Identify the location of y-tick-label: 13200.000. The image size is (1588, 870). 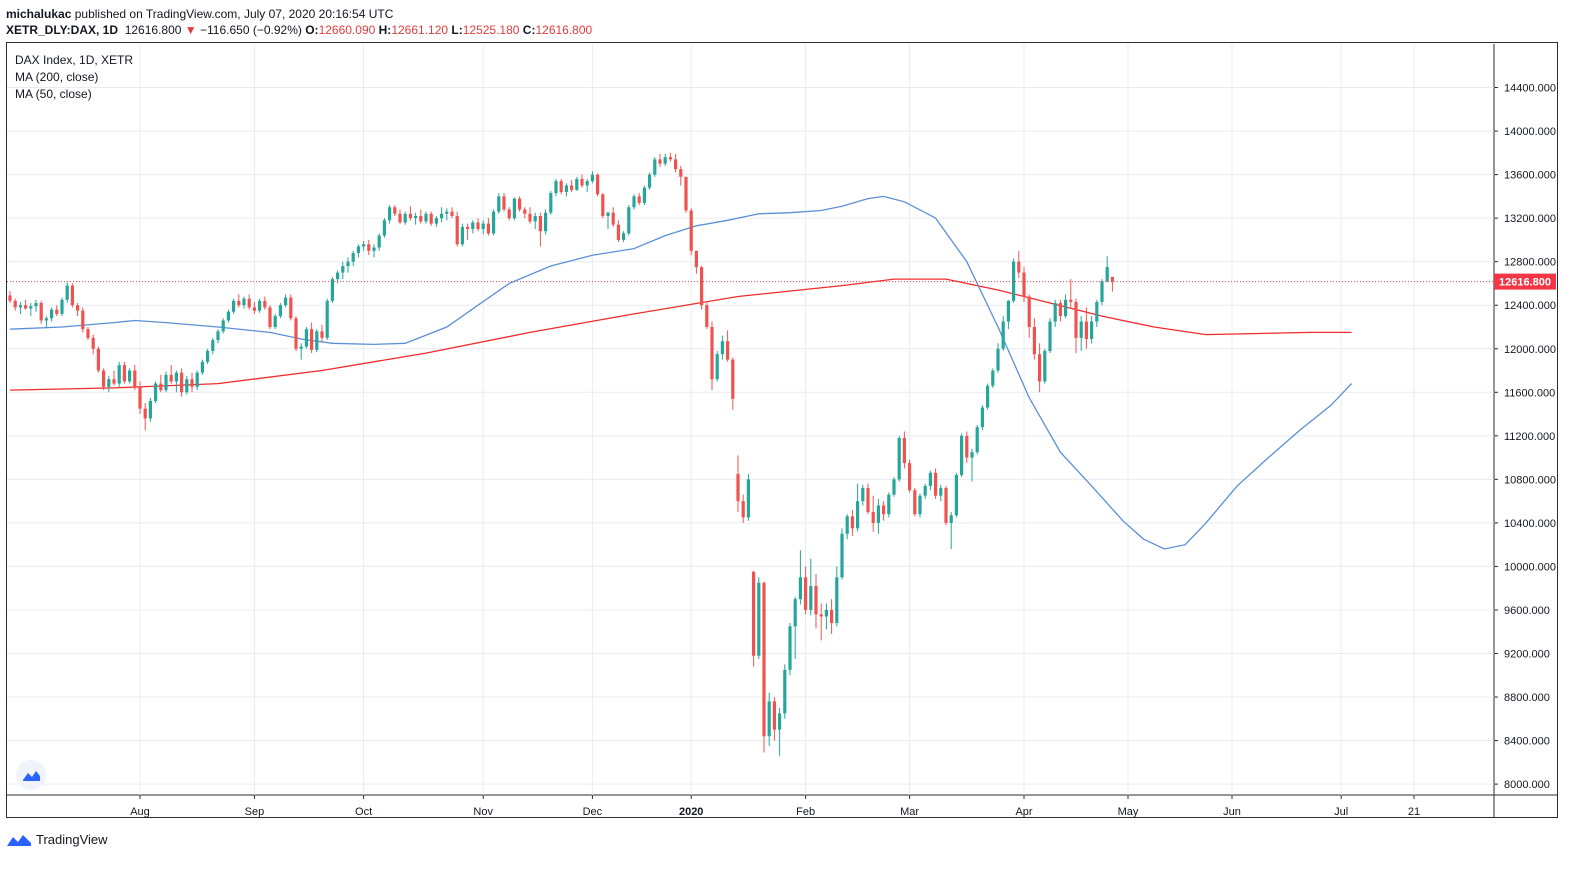
(1530, 219).